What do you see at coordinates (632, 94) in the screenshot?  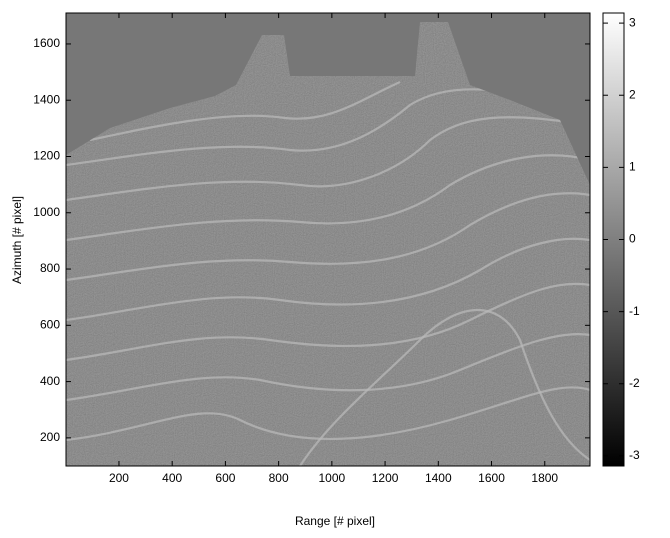 I see `colorbar-tick-label: 2` at bounding box center [632, 94].